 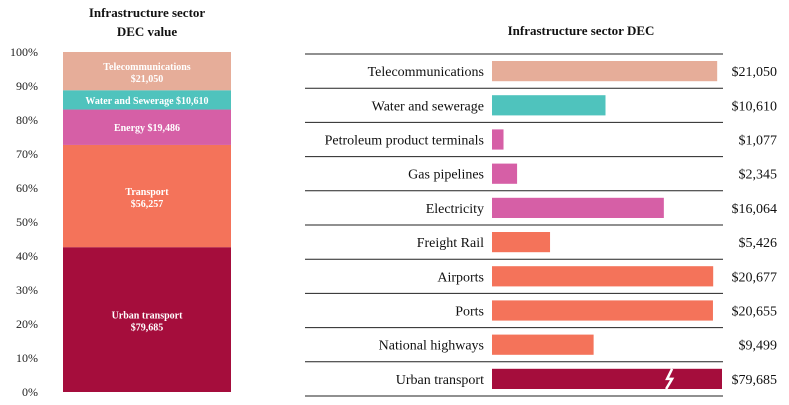 I want to click on bar-value-label: $16,064, so click(x=755, y=209).